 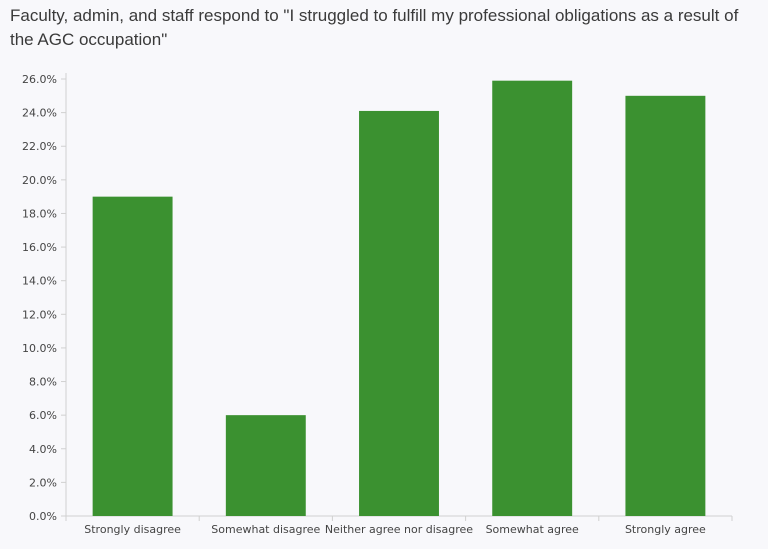 I want to click on y-tick-label: 0.0%, so click(x=43, y=516).